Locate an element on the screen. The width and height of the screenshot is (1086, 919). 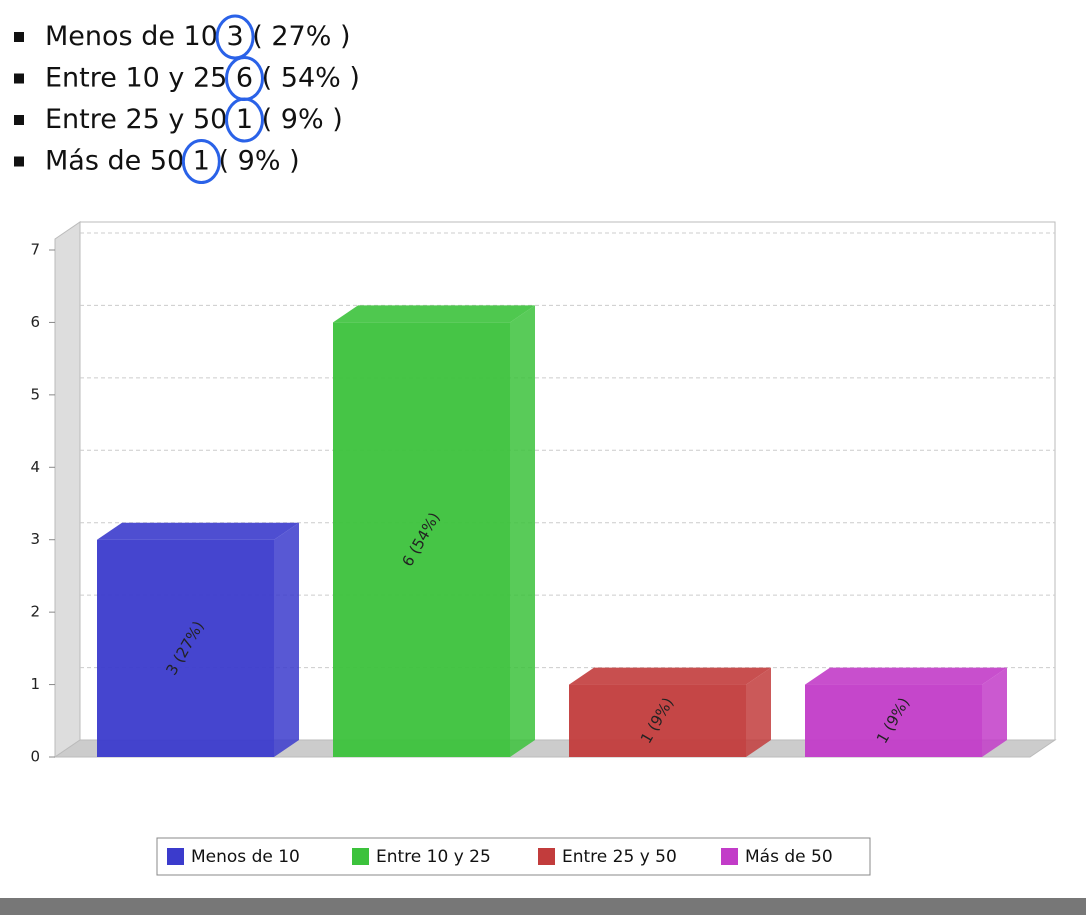
footer-bar is located at coordinates (543, 906).